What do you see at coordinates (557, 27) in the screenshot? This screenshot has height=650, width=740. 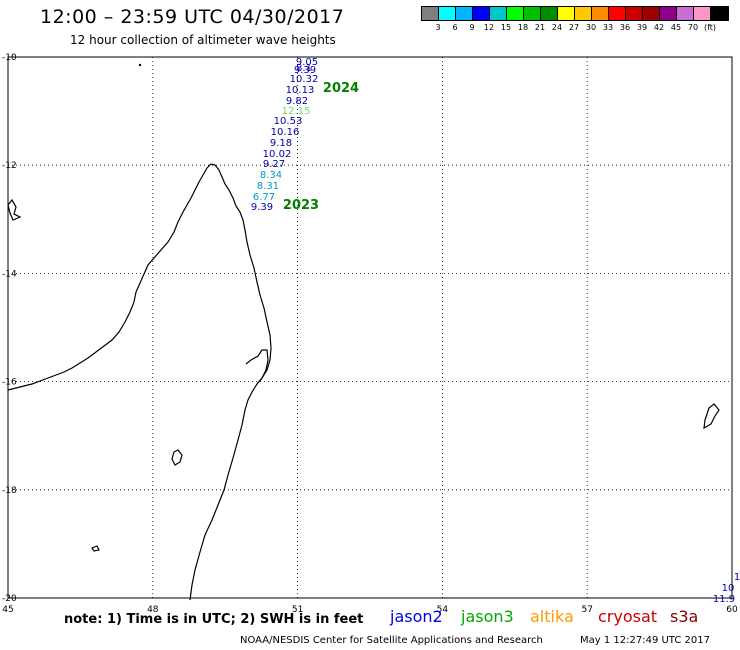 I see `legend-tick-label: 24` at bounding box center [557, 27].